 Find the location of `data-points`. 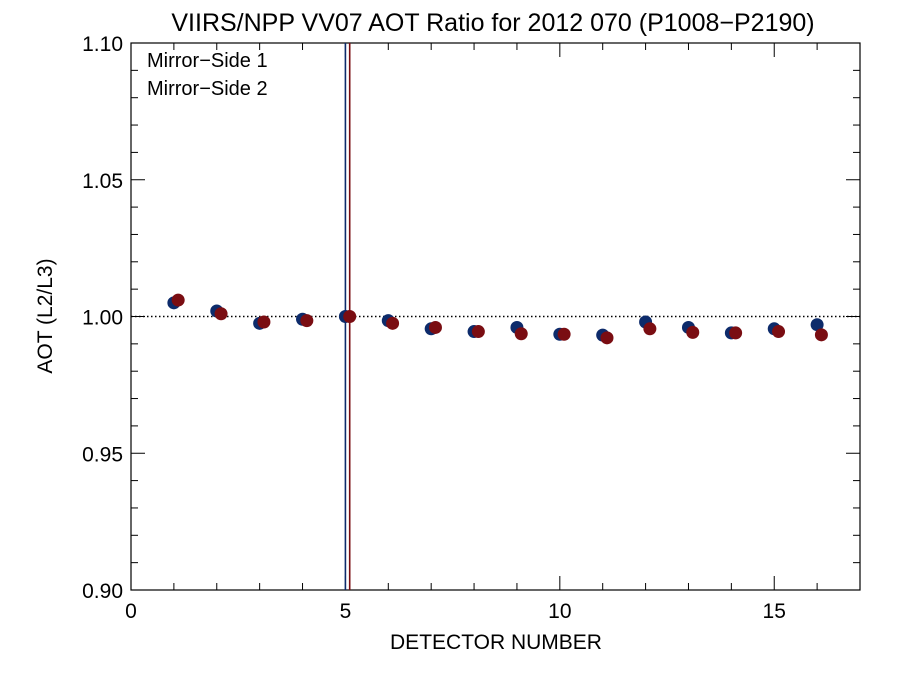

data-points is located at coordinates (497, 319).